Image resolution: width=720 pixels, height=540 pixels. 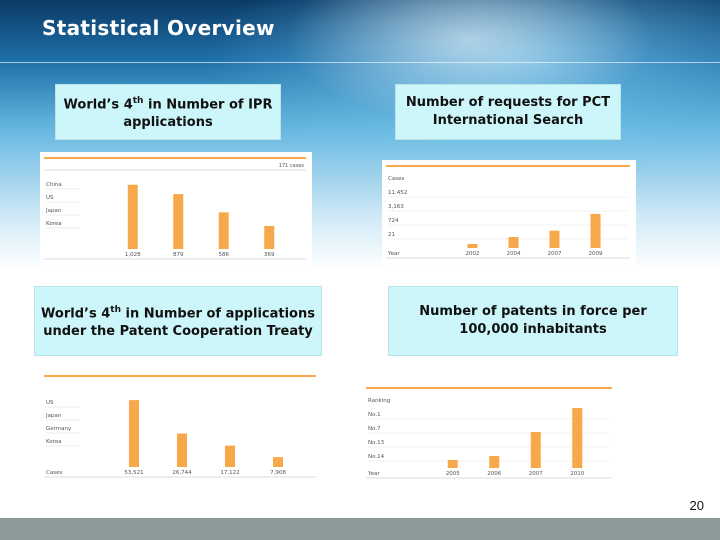 What do you see at coordinates (374, 429) in the screenshot?
I see `chart-ytick-label: No.7` at bounding box center [374, 429].